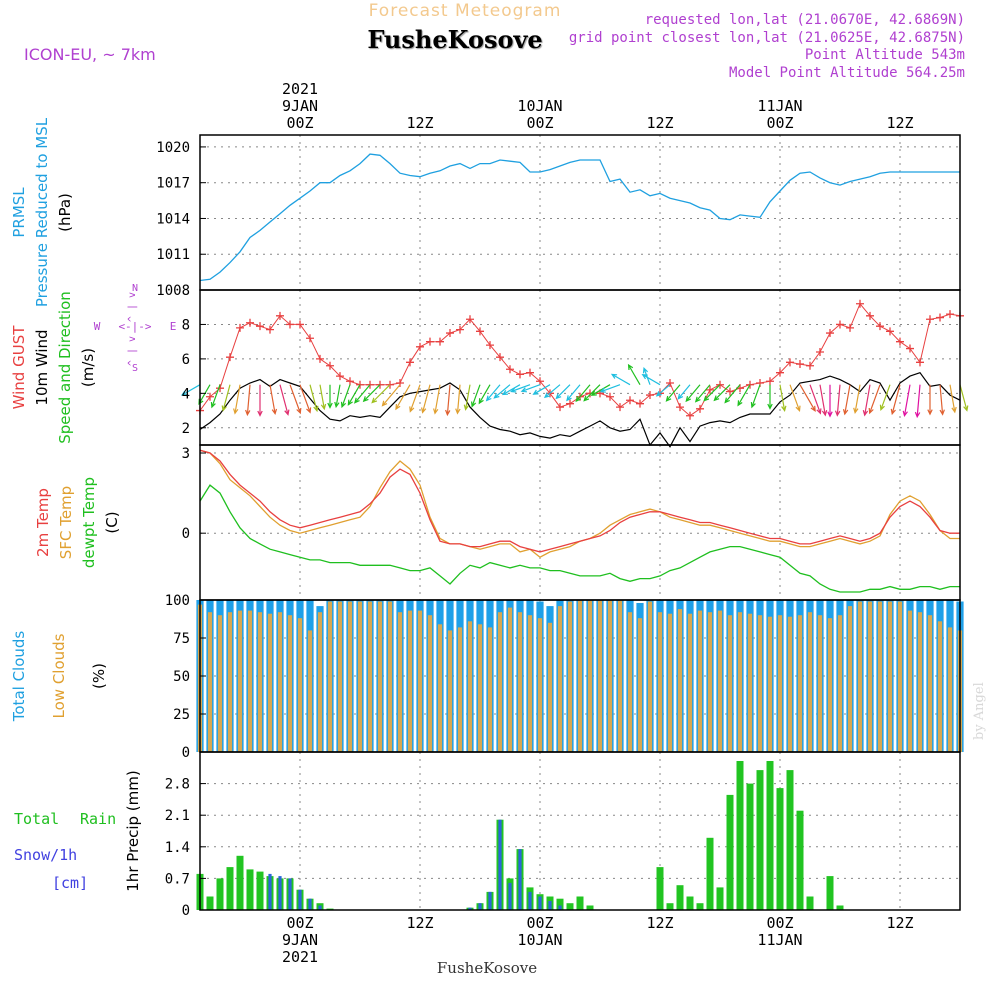 The height and width of the screenshot is (1000, 1000). Describe the element at coordinates (659, 923) in the screenshot. I see `time-label-bottom: 12Z` at that location.